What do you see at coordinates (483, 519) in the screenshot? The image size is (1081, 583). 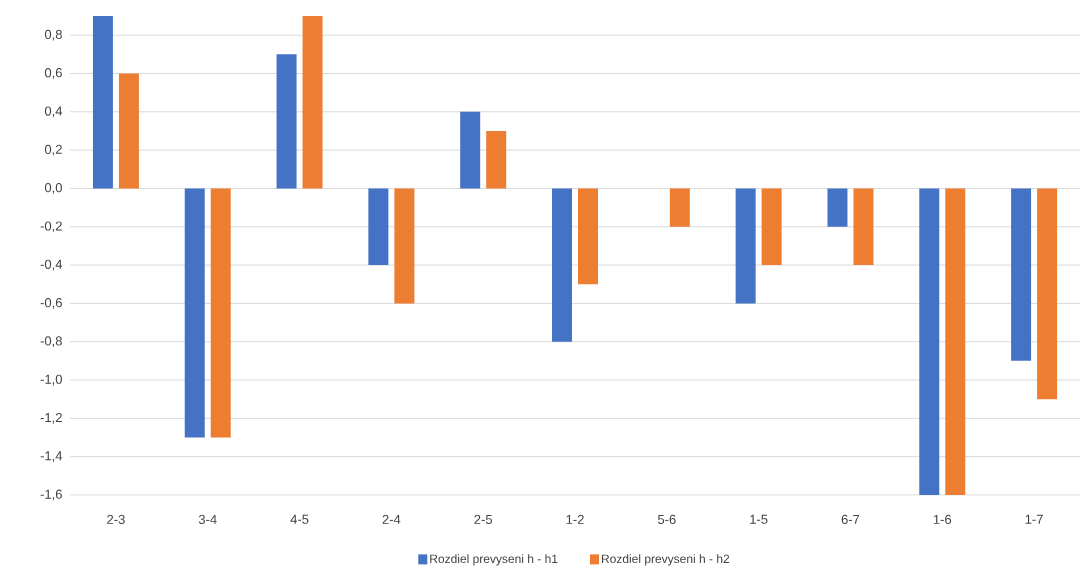 I see `x-tick-label: 2-5` at bounding box center [483, 519].